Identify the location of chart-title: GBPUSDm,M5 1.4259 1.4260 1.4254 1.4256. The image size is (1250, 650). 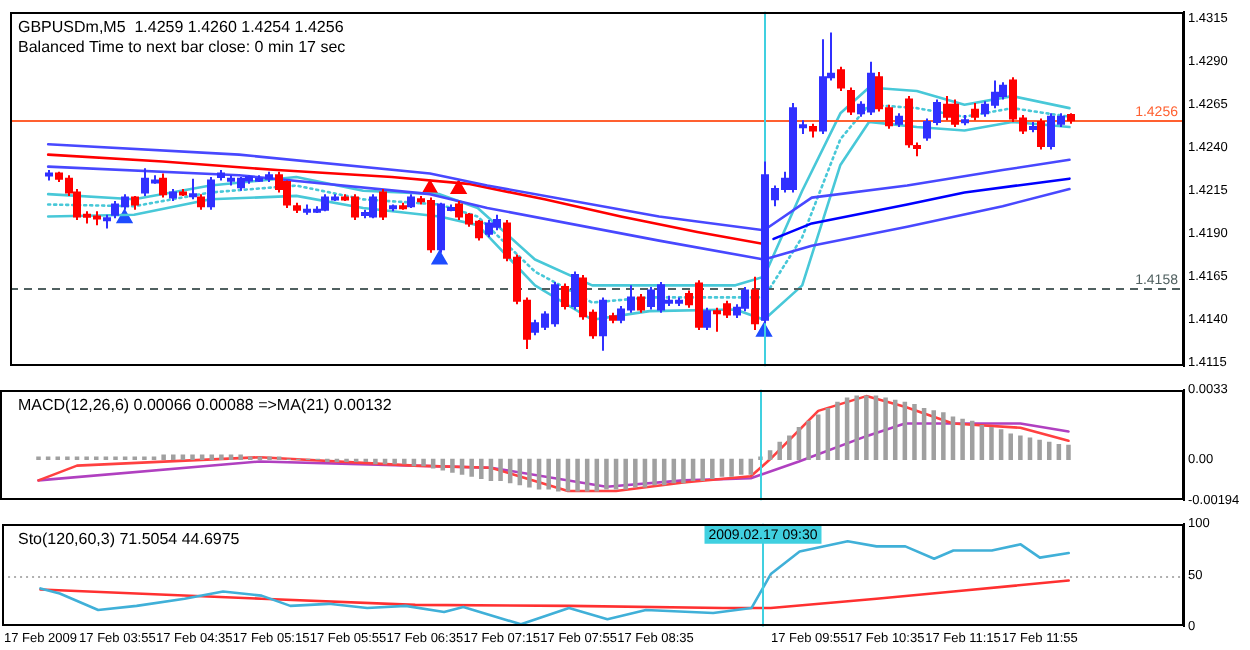
(181, 28).